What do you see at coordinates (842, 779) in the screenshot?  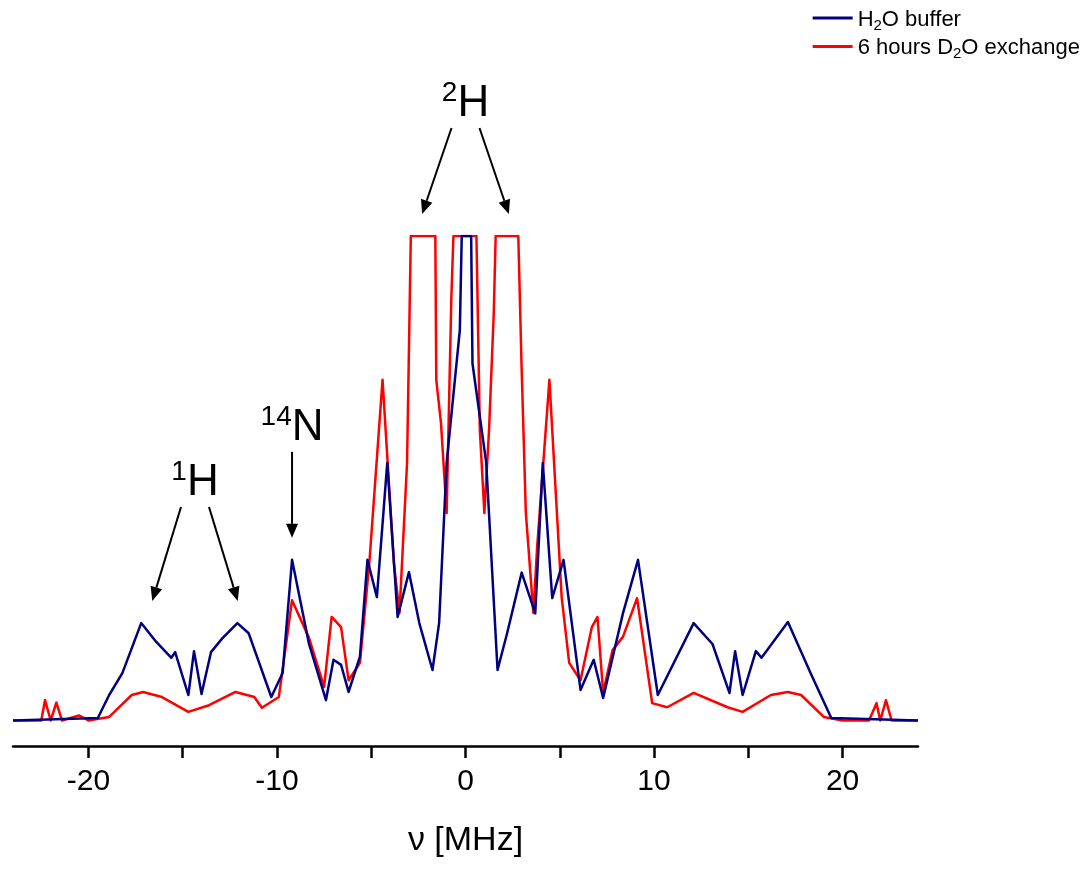 I see `x-tick-label: 20` at bounding box center [842, 779].